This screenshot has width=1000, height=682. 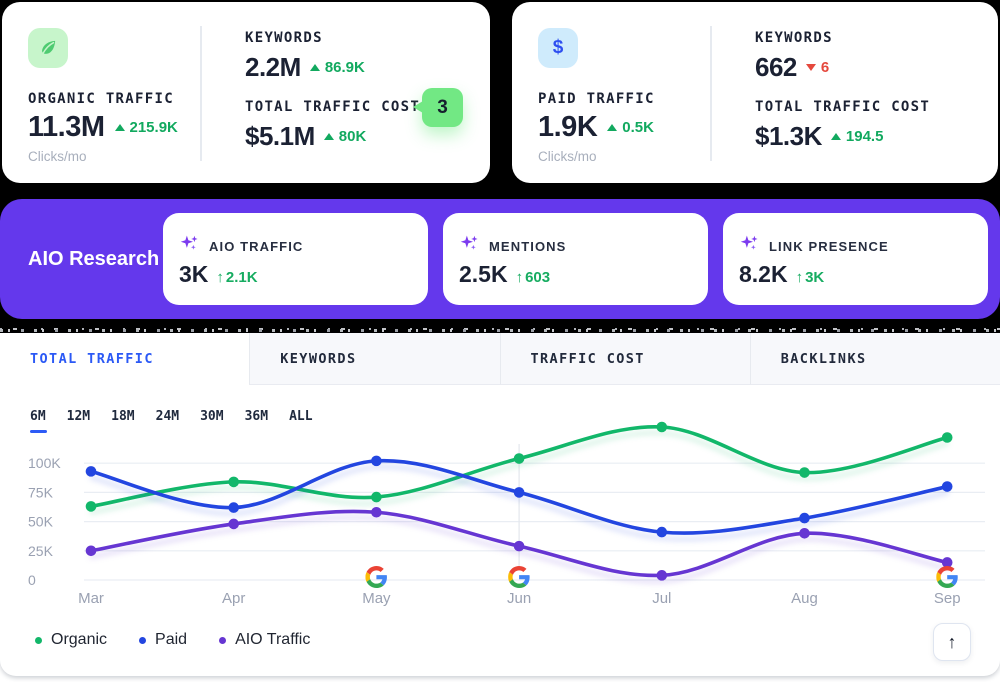 I want to click on paid-cost-label: TOTAL TRAFFIC COST, so click(x=843, y=107).